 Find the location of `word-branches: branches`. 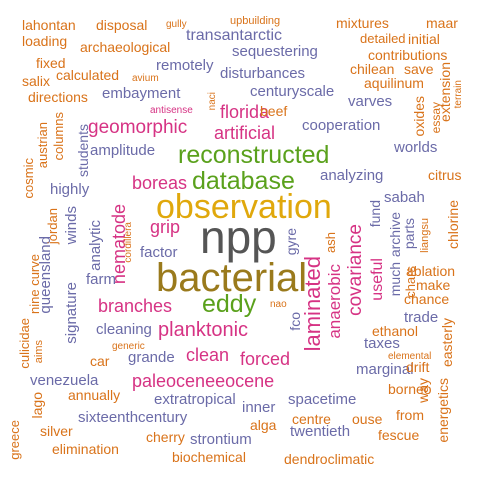

word-branches: branches is located at coordinates (135, 306).